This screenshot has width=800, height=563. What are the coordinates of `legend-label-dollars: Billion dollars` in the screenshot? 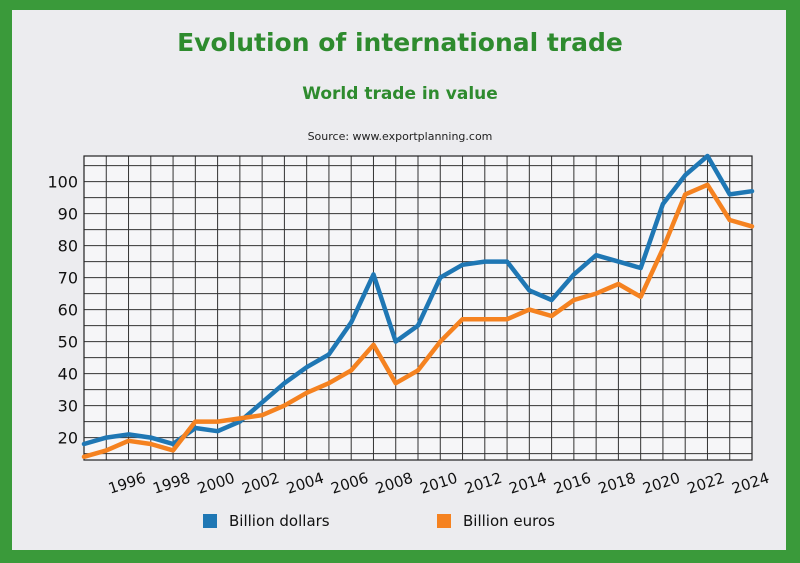 It's located at (279, 521).